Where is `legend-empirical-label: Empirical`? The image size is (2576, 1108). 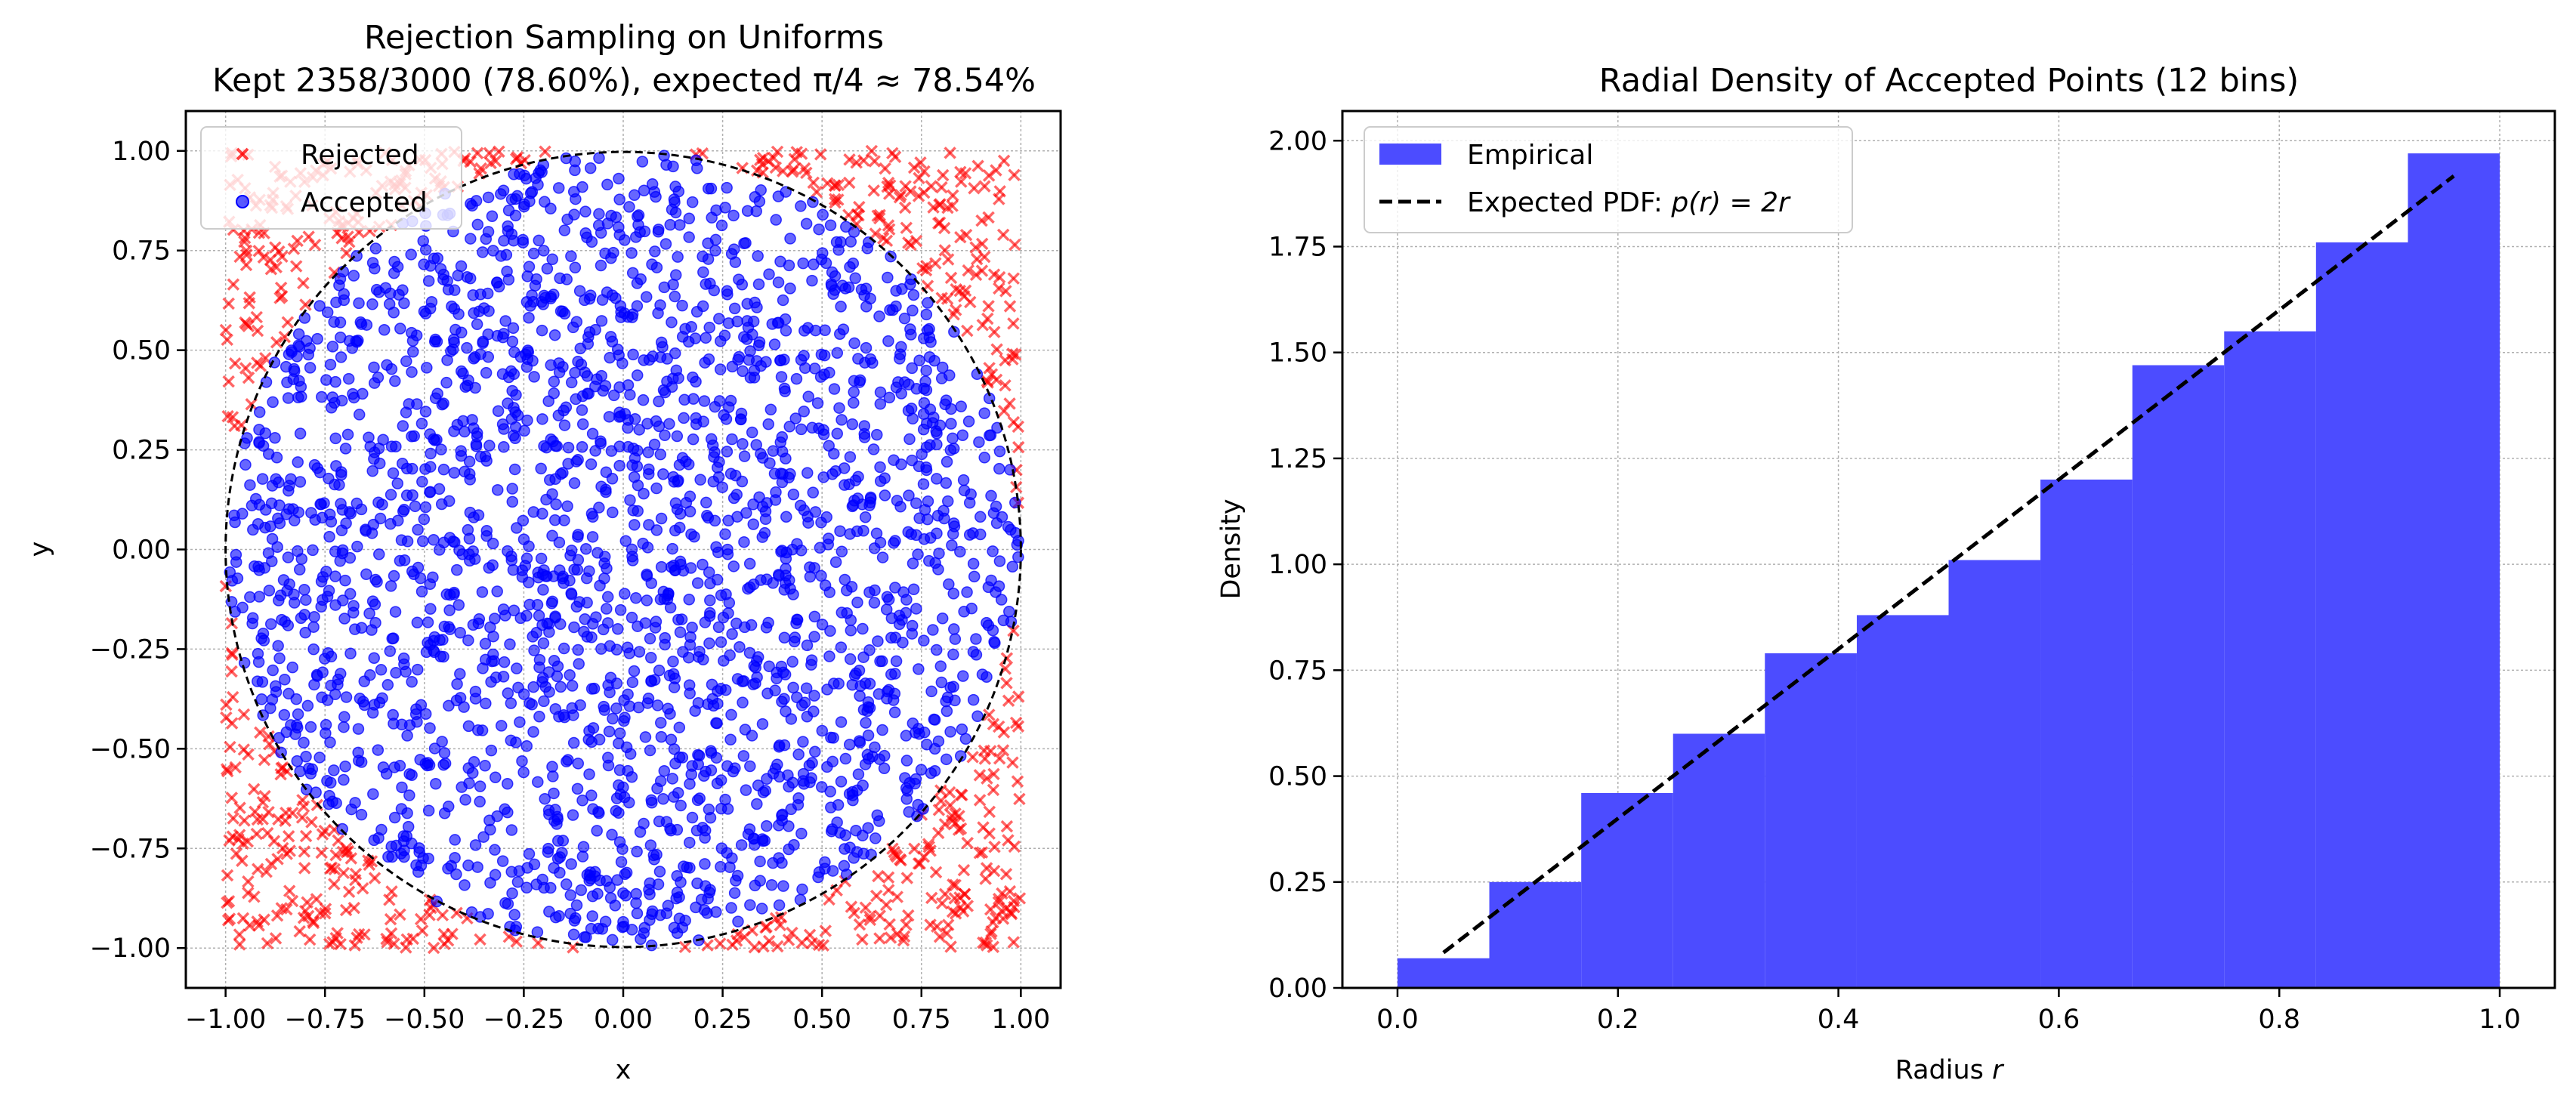
legend-empirical-label: Empirical is located at coordinates (1530, 155).